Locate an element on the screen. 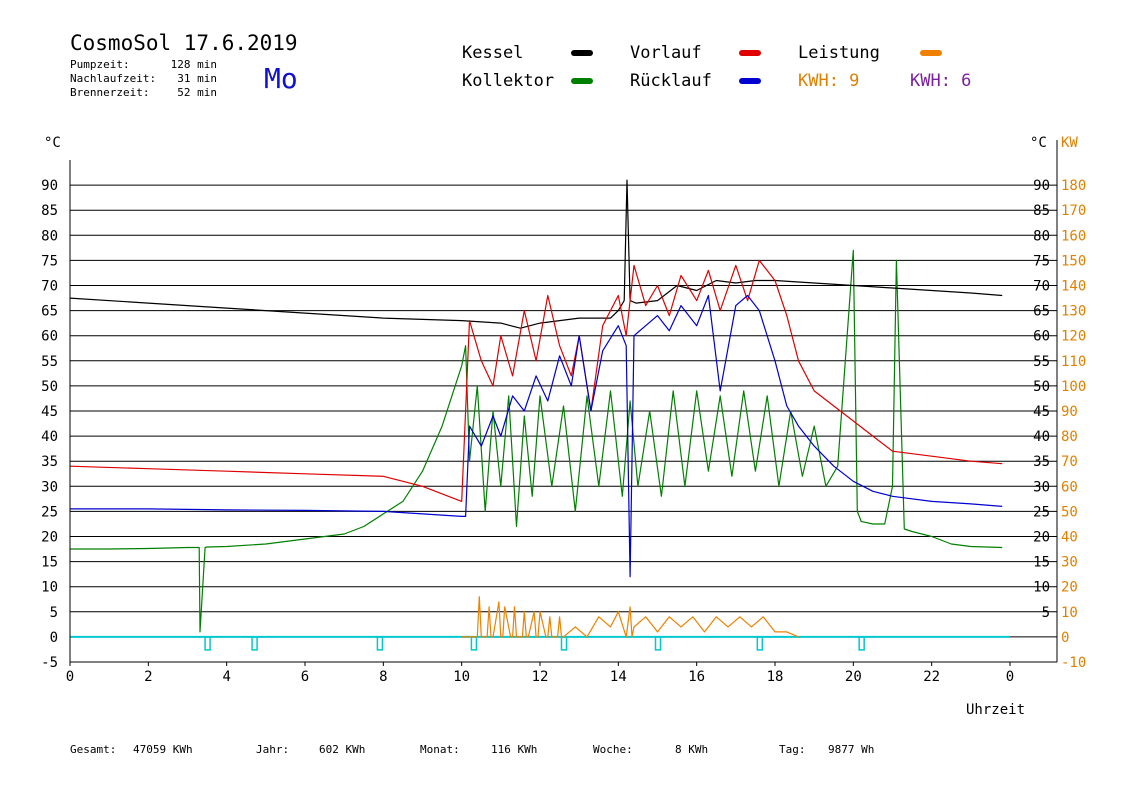 The image size is (1148, 812). footer-value-monat: 116 KWh is located at coordinates (514, 749).